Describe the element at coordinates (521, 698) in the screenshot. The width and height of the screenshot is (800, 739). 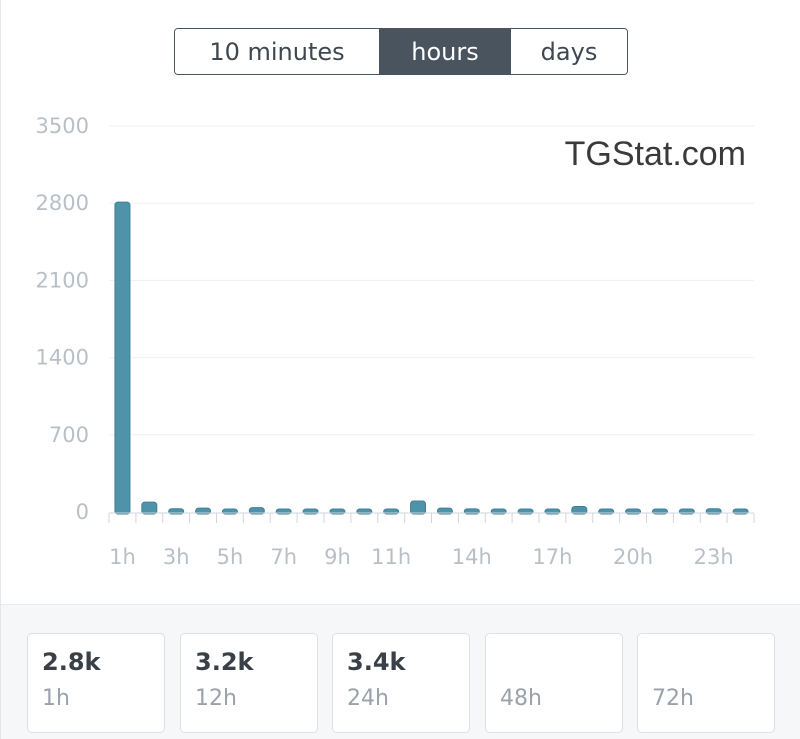
I see `stat-label: 48h` at that location.